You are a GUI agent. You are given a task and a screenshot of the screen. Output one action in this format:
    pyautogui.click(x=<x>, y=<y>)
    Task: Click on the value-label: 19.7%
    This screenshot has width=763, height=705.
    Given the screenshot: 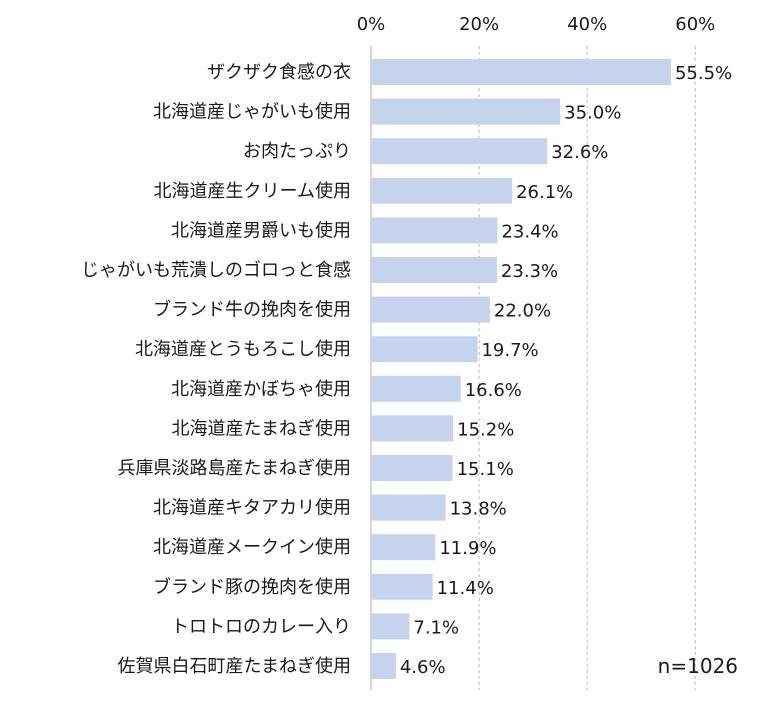 What is the action you would take?
    pyautogui.click(x=509, y=350)
    